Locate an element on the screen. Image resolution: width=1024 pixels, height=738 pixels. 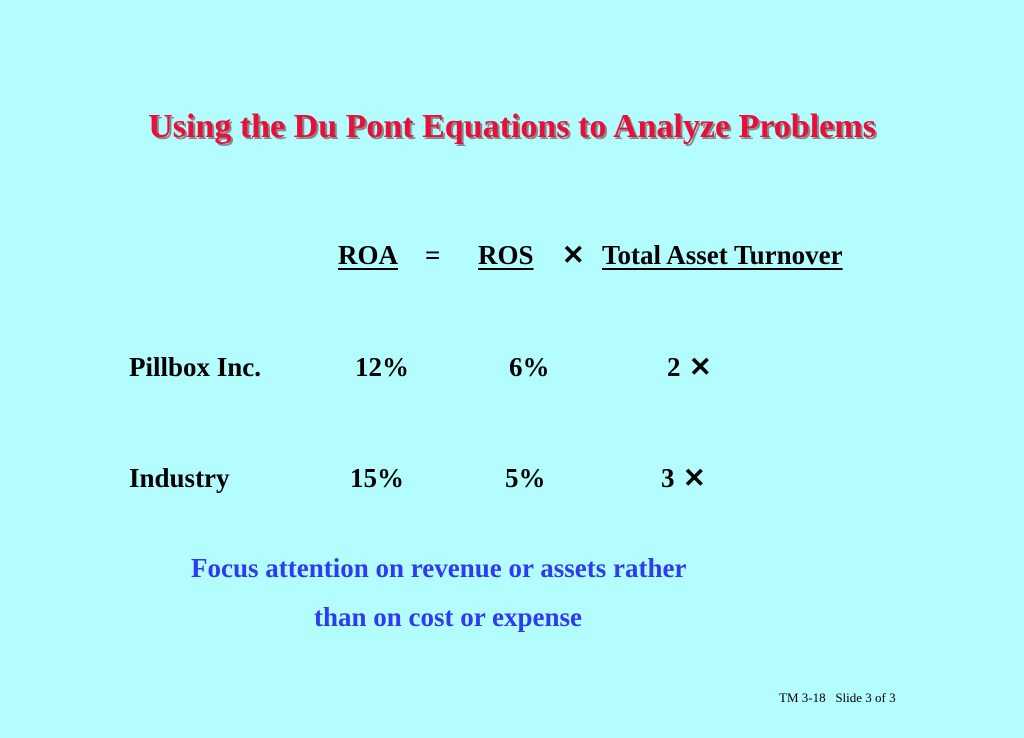
note-line-2: than on cost or expense is located at coordinates (448, 617).